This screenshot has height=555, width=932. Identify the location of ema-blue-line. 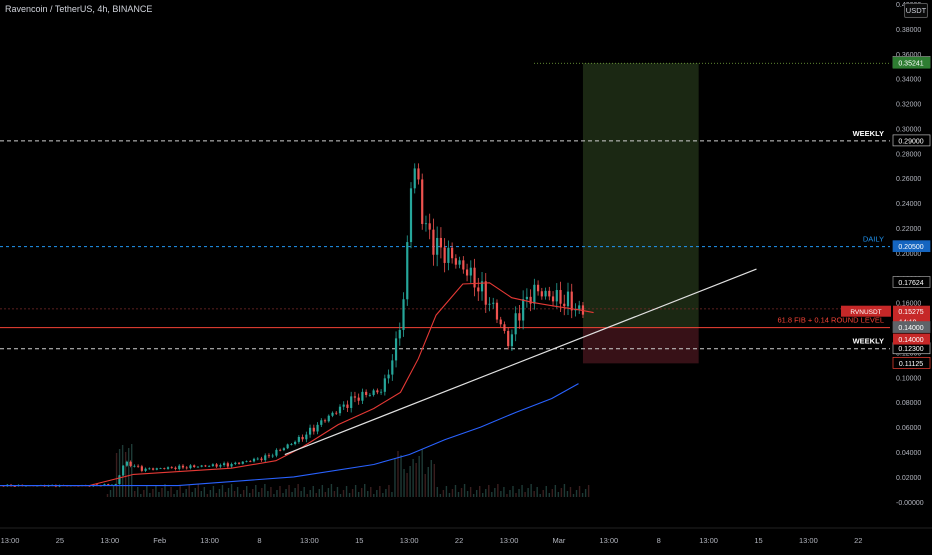
(289, 435).